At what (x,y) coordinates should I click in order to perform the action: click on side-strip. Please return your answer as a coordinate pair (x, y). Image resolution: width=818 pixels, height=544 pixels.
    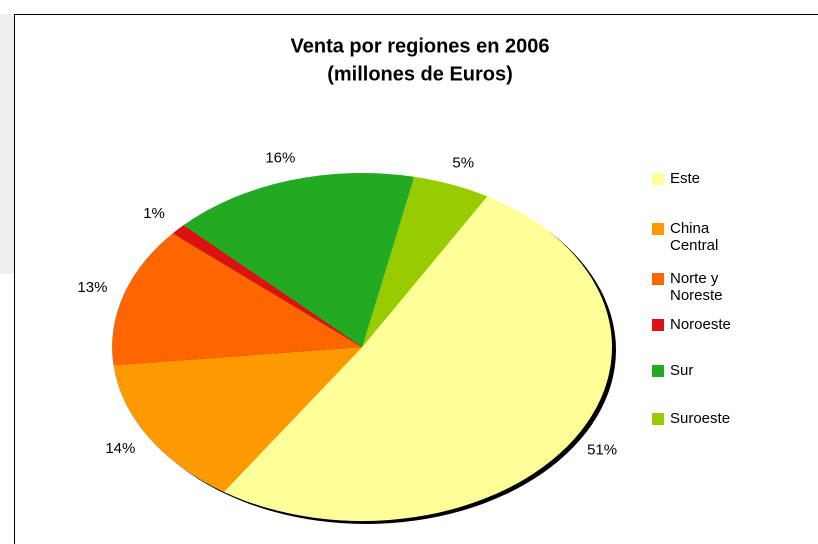
    Looking at the image, I should click on (7, 144).